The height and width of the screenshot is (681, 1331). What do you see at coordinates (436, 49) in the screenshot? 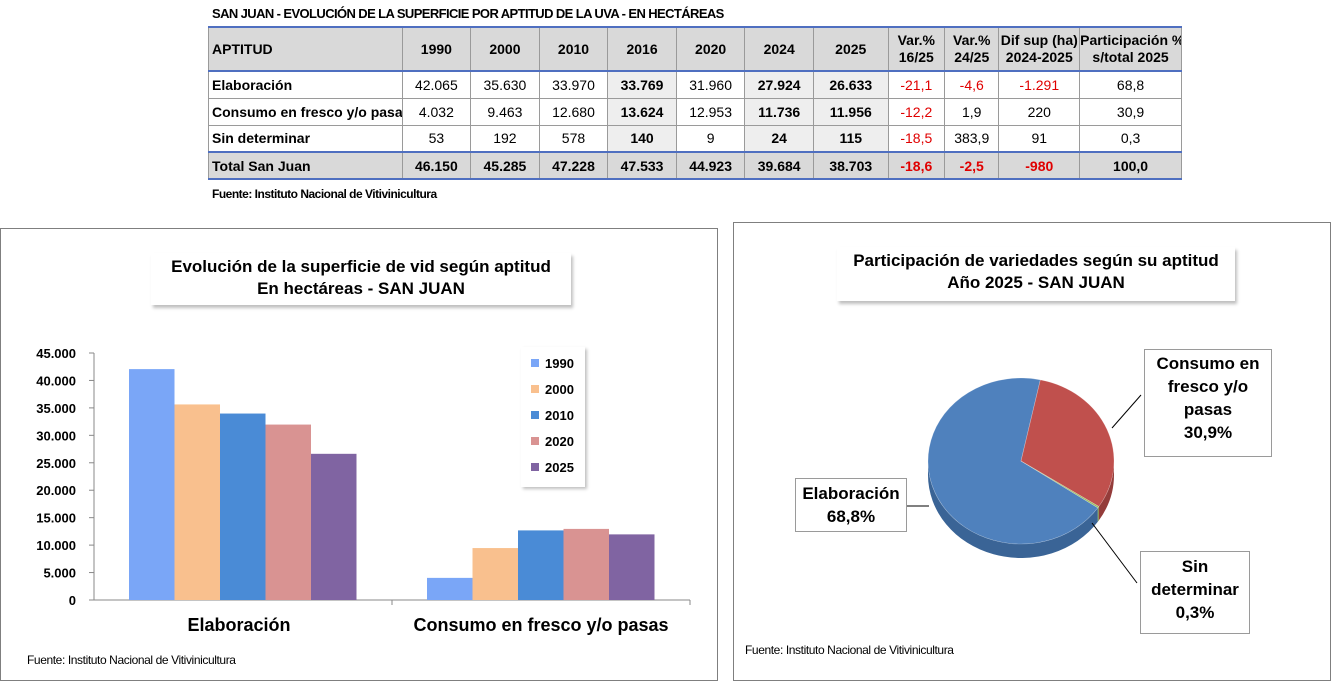
I see `header-1990: 1990` at bounding box center [436, 49].